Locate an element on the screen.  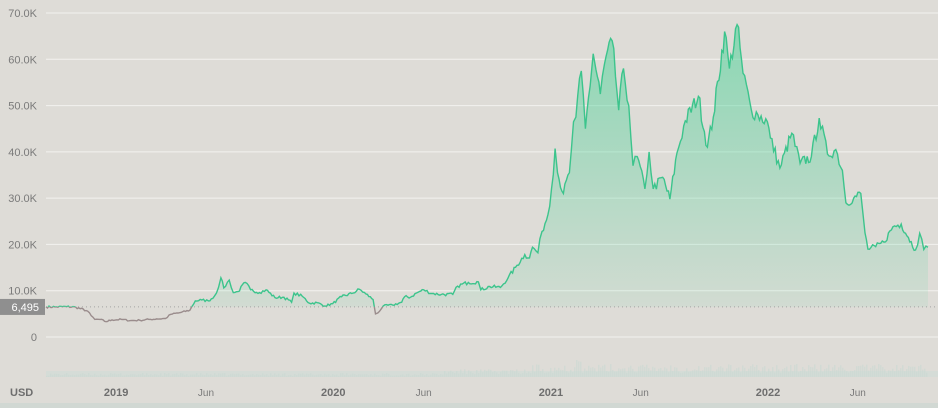
y-tick-label: 60.0K is located at coordinates (22, 60).